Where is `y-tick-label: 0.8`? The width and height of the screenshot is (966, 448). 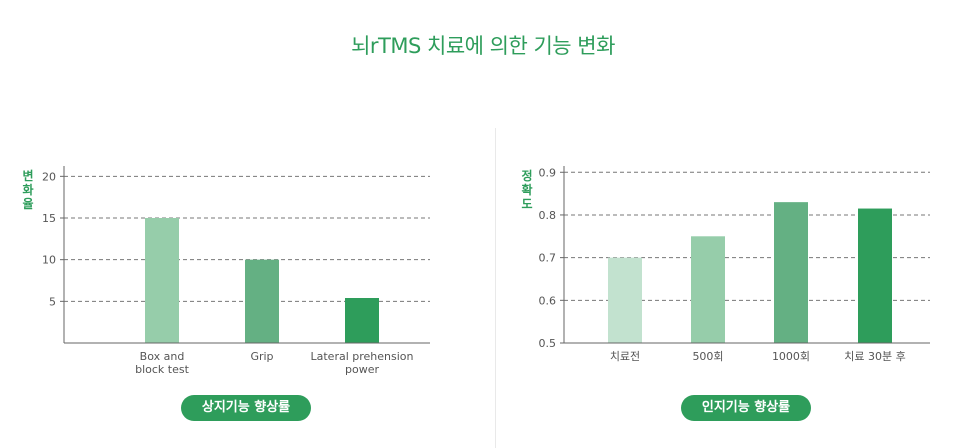 y-tick-label: 0.8 is located at coordinates (548, 215).